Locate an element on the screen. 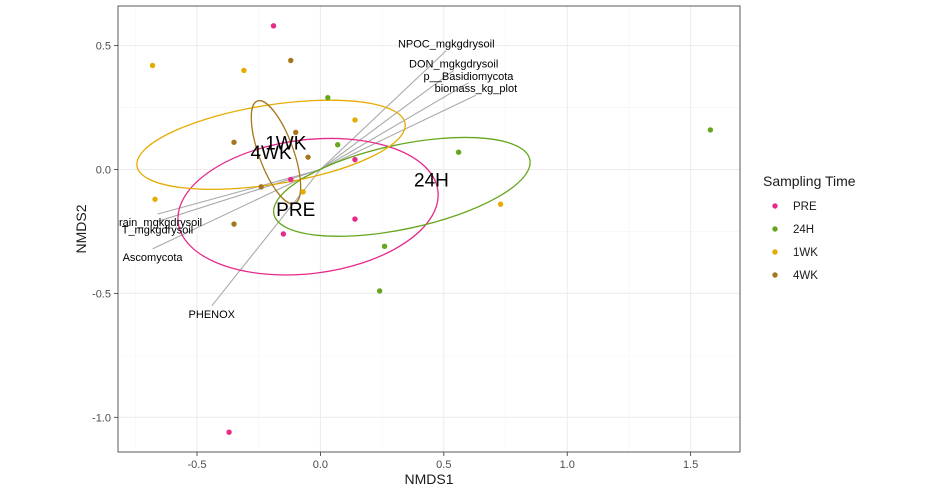 The height and width of the screenshot is (493, 944). legend-label-pre: PRE is located at coordinates (805, 207).